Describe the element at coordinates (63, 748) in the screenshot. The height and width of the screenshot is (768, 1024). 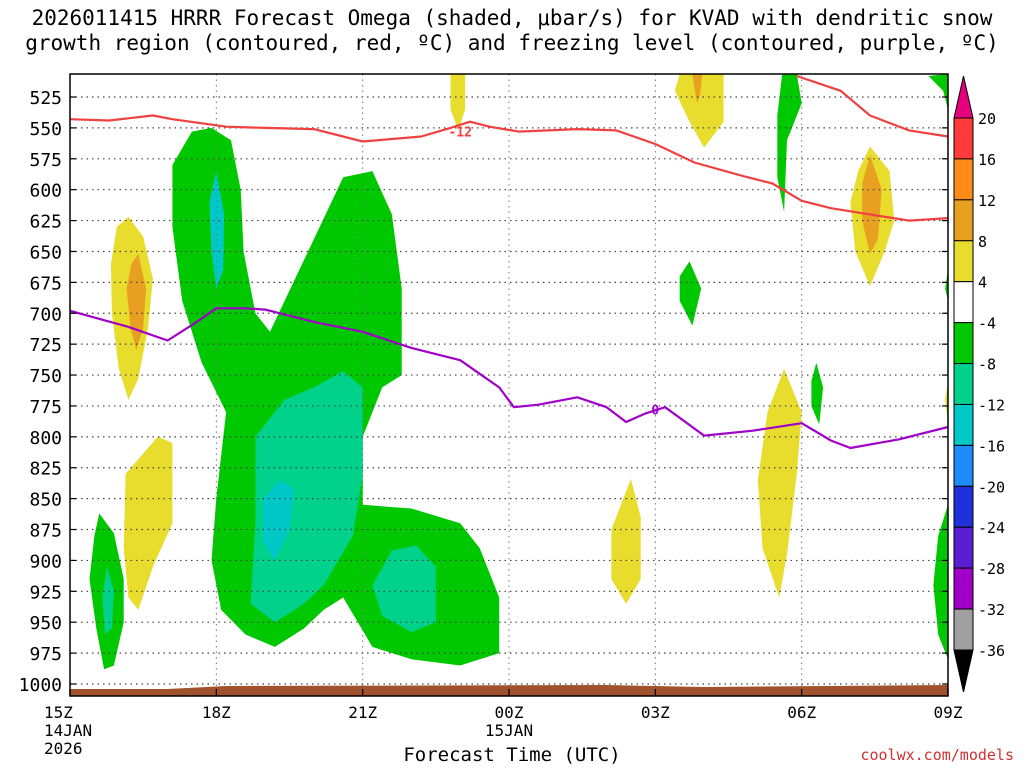
I see `x-tick-label-0-2: 2026` at that location.